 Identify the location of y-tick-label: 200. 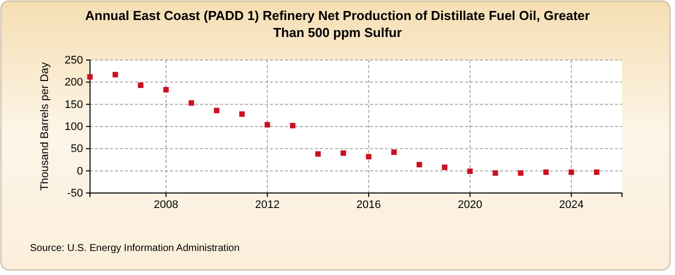
(73, 82).